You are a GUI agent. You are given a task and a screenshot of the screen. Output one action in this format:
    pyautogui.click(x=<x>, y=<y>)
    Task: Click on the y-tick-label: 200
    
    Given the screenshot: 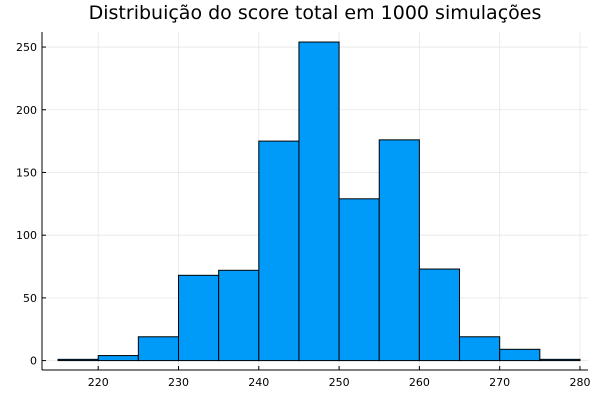 What is the action you would take?
    pyautogui.click(x=26, y=110)
    